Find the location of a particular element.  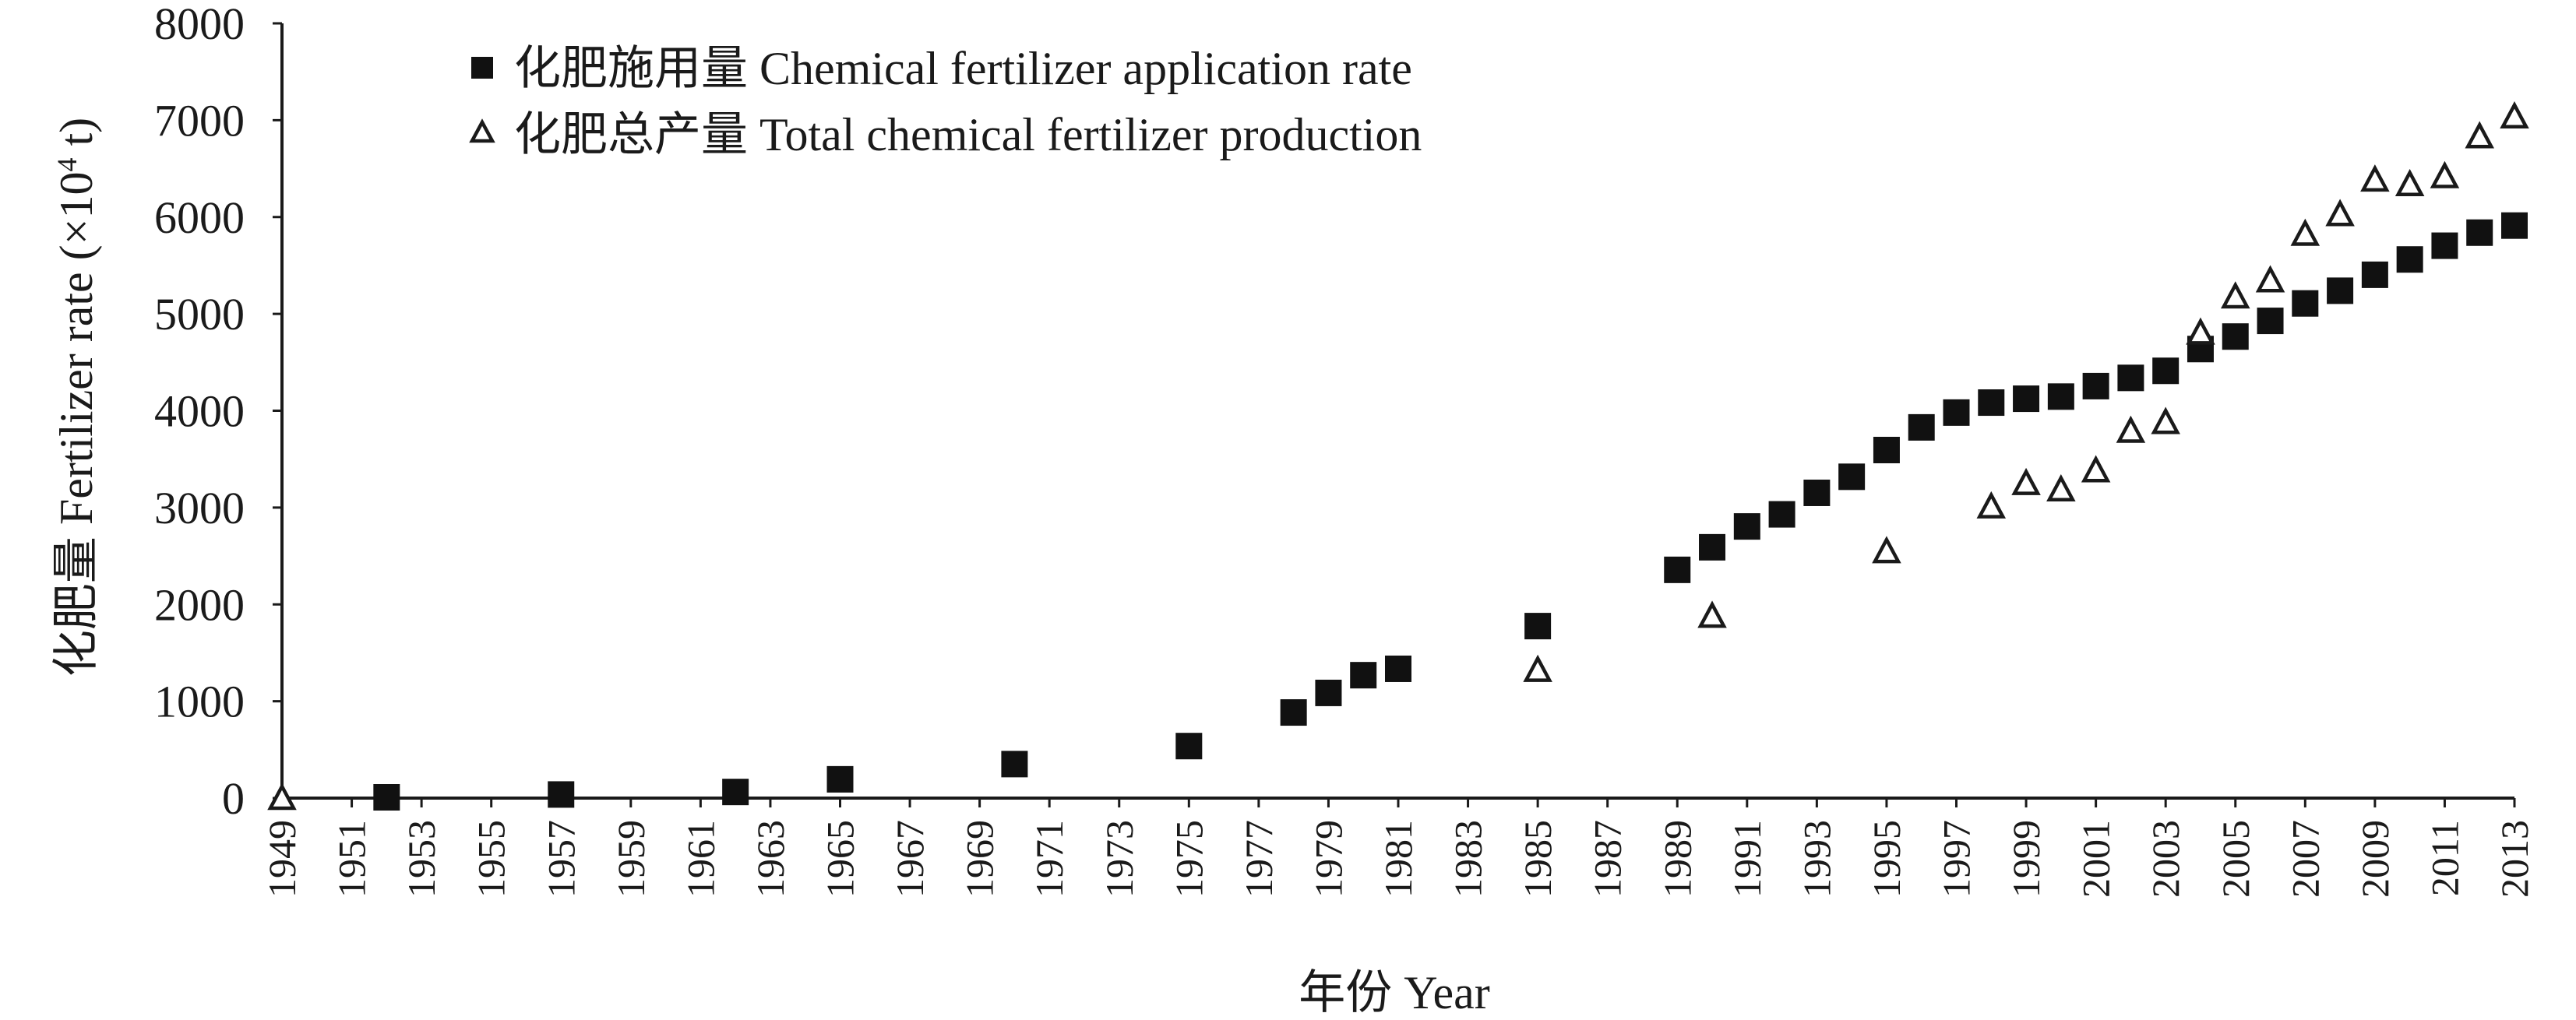

x-tick-label: 1955 is located at coordinates (491, 859).